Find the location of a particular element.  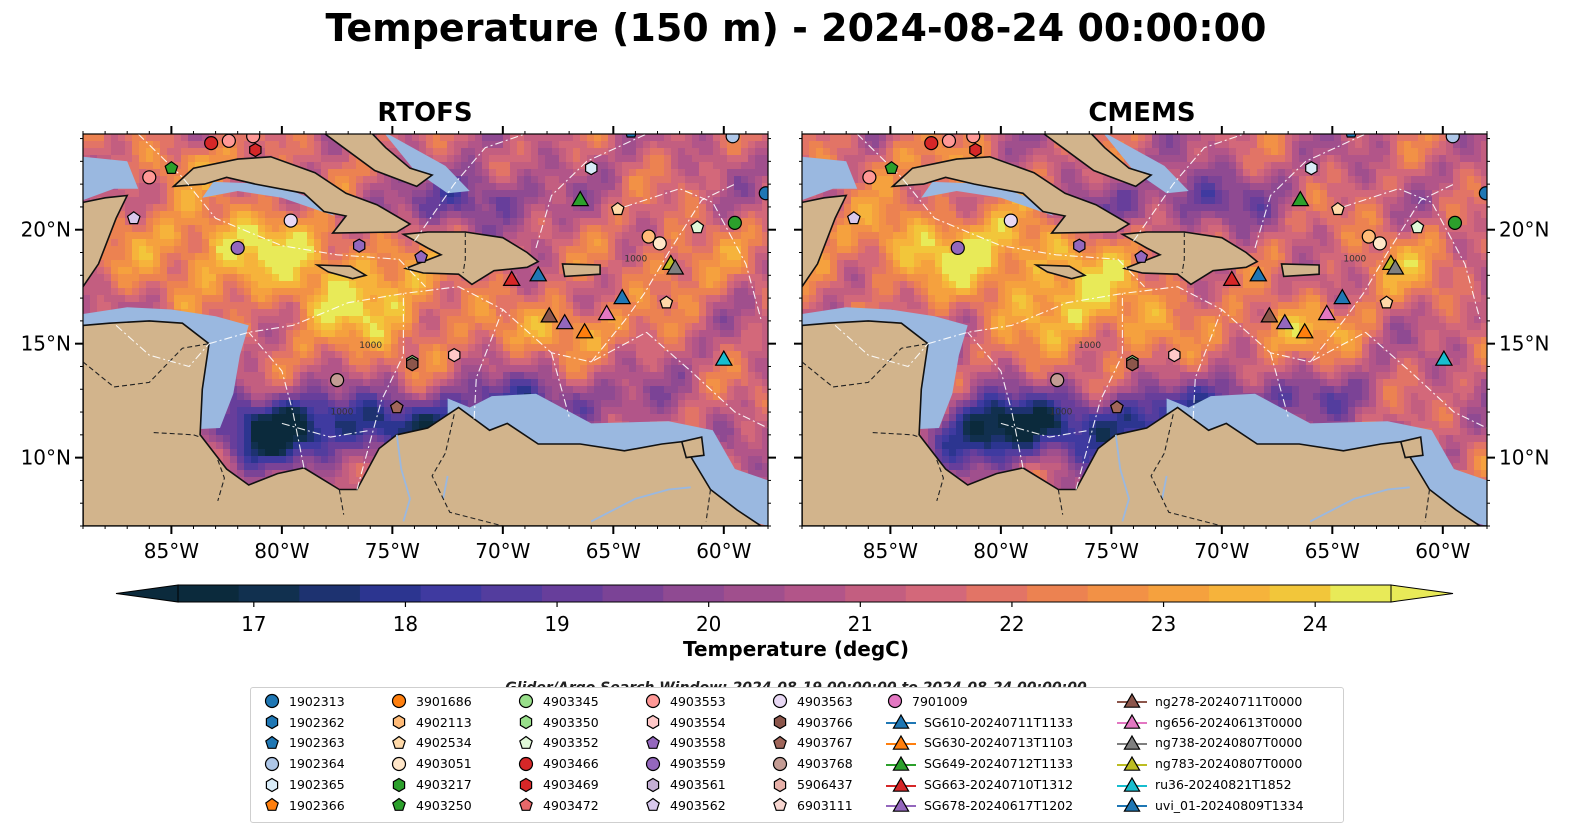

cmems-markers is located at coordinates (1166, 274).